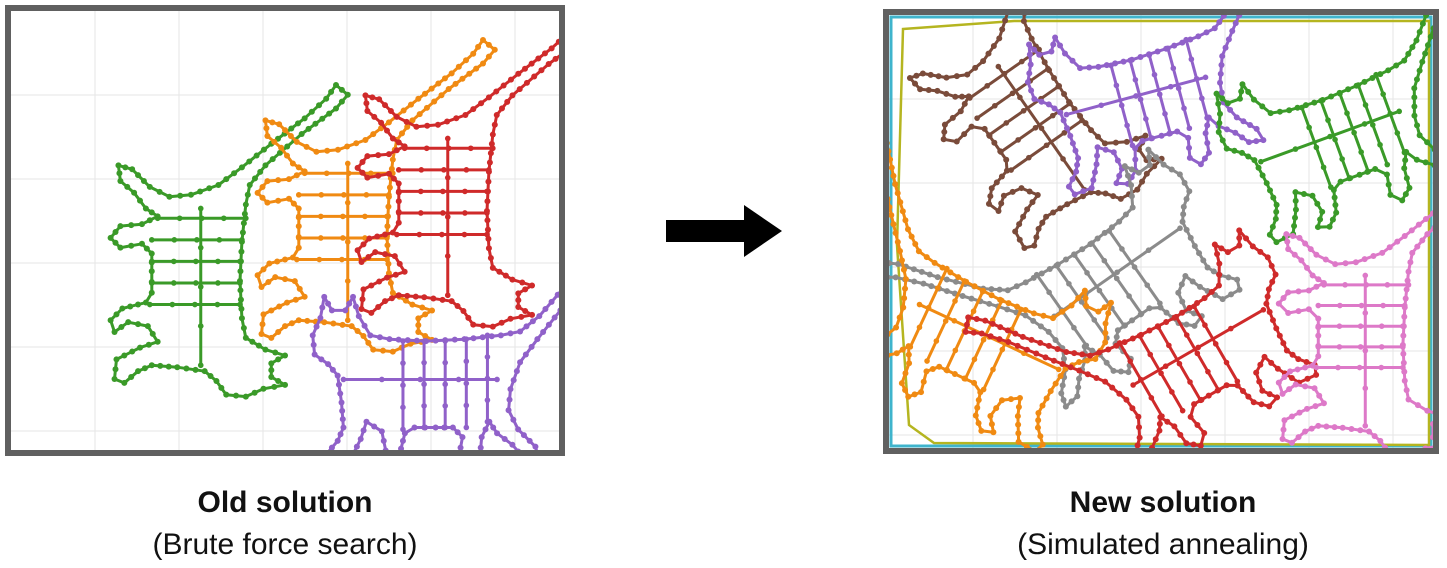 The image size is (1447, 568). I want to click on old-solution-caption: Old solution (Brute force search), so click(285, 524).